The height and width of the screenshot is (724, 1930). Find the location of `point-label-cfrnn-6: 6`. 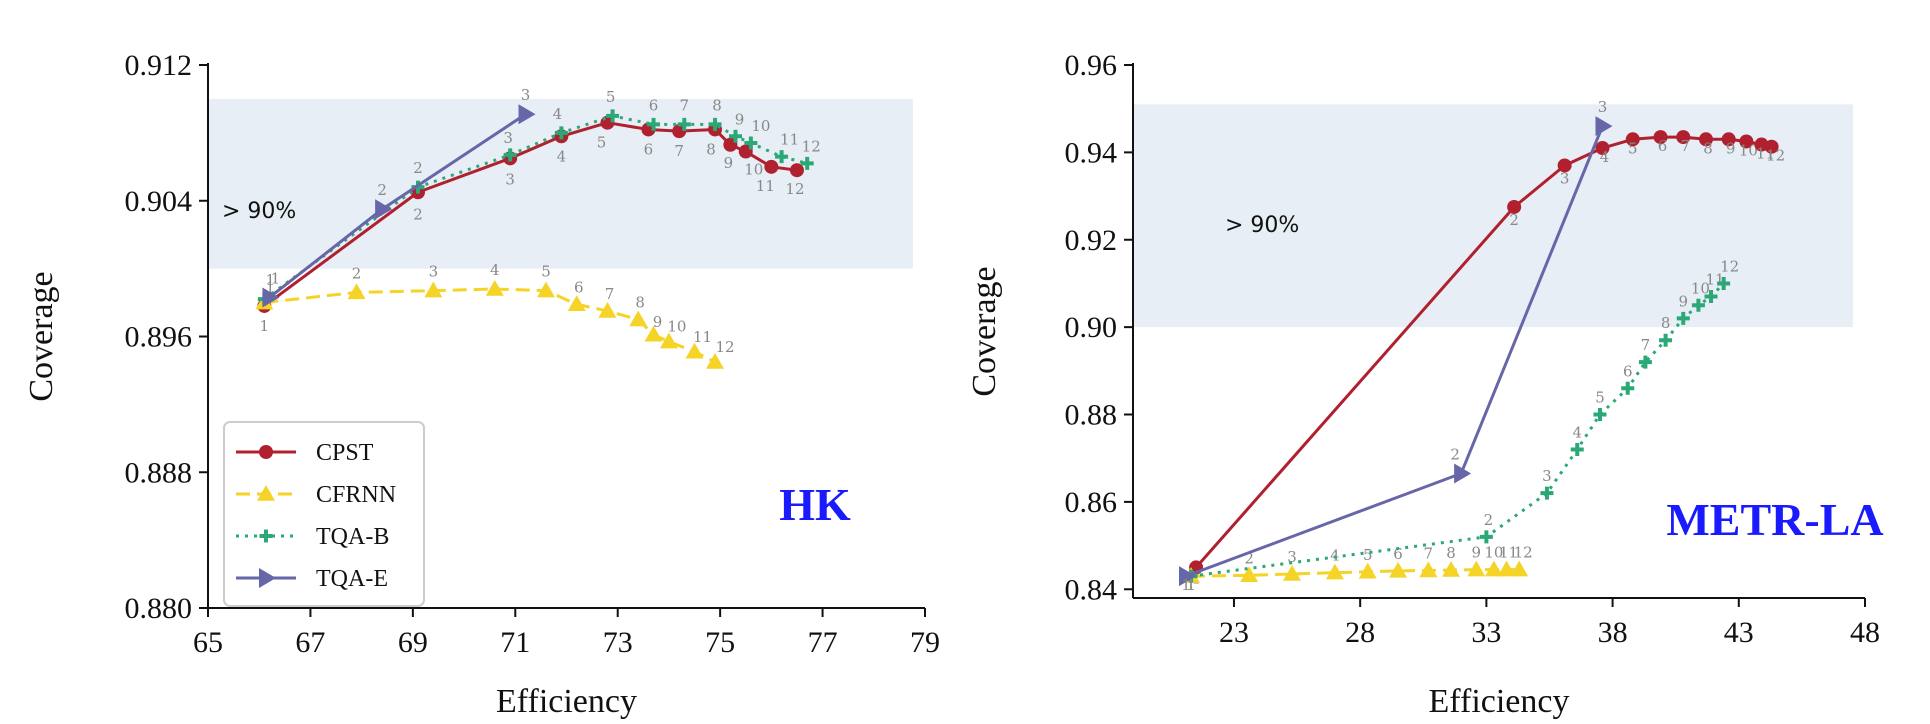

point-label-cfrnn-6: 6 is located at coordinates (1398, 554).